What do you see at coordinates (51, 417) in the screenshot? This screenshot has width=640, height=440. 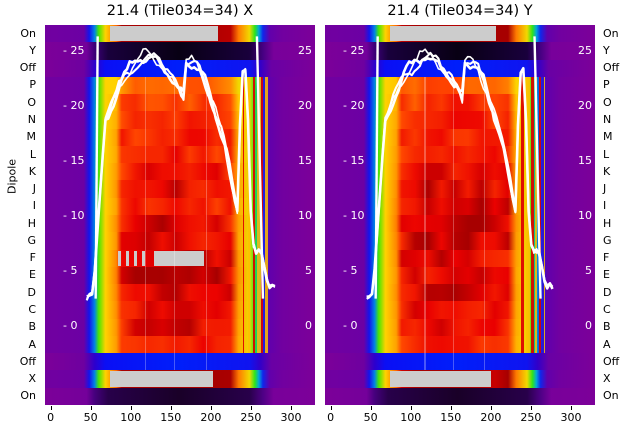 I see `x-tick-label-0: 0` at bounding box center [51, 417].